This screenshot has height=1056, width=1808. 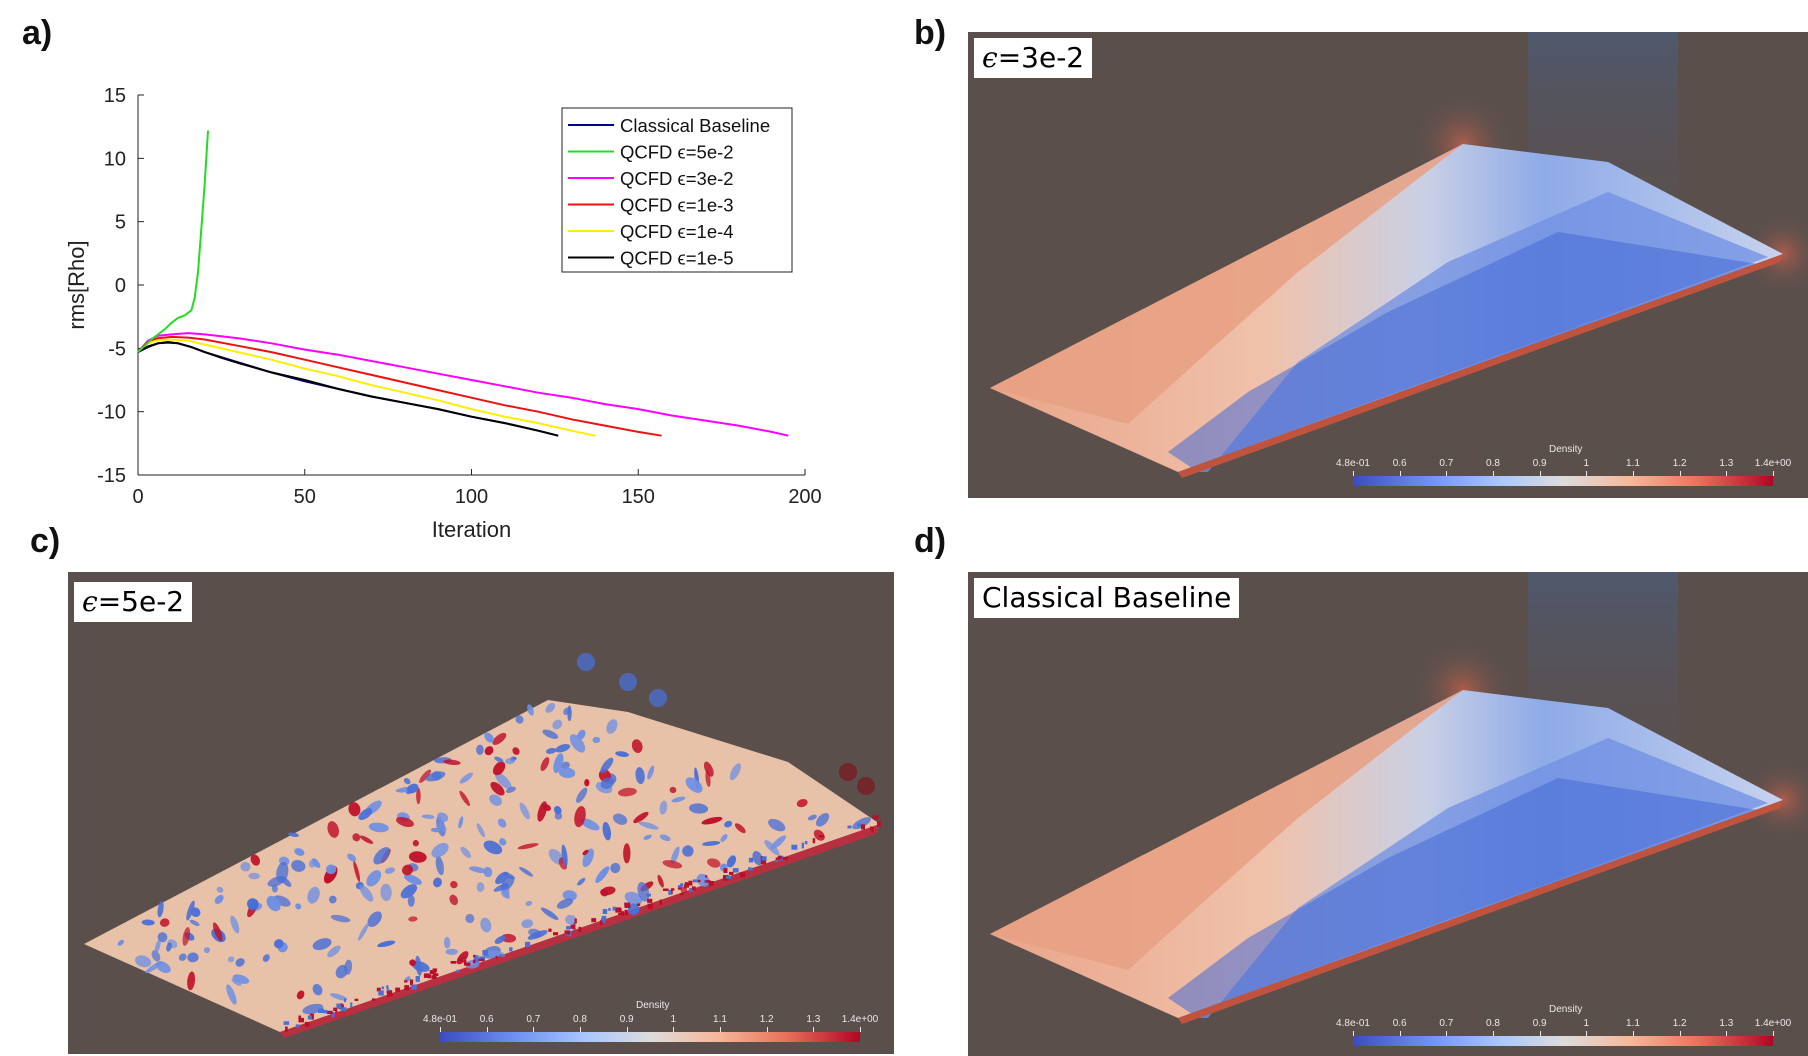 I want to click on colorbar-tick-label: 1.3, so click(x=1726, y=1023).